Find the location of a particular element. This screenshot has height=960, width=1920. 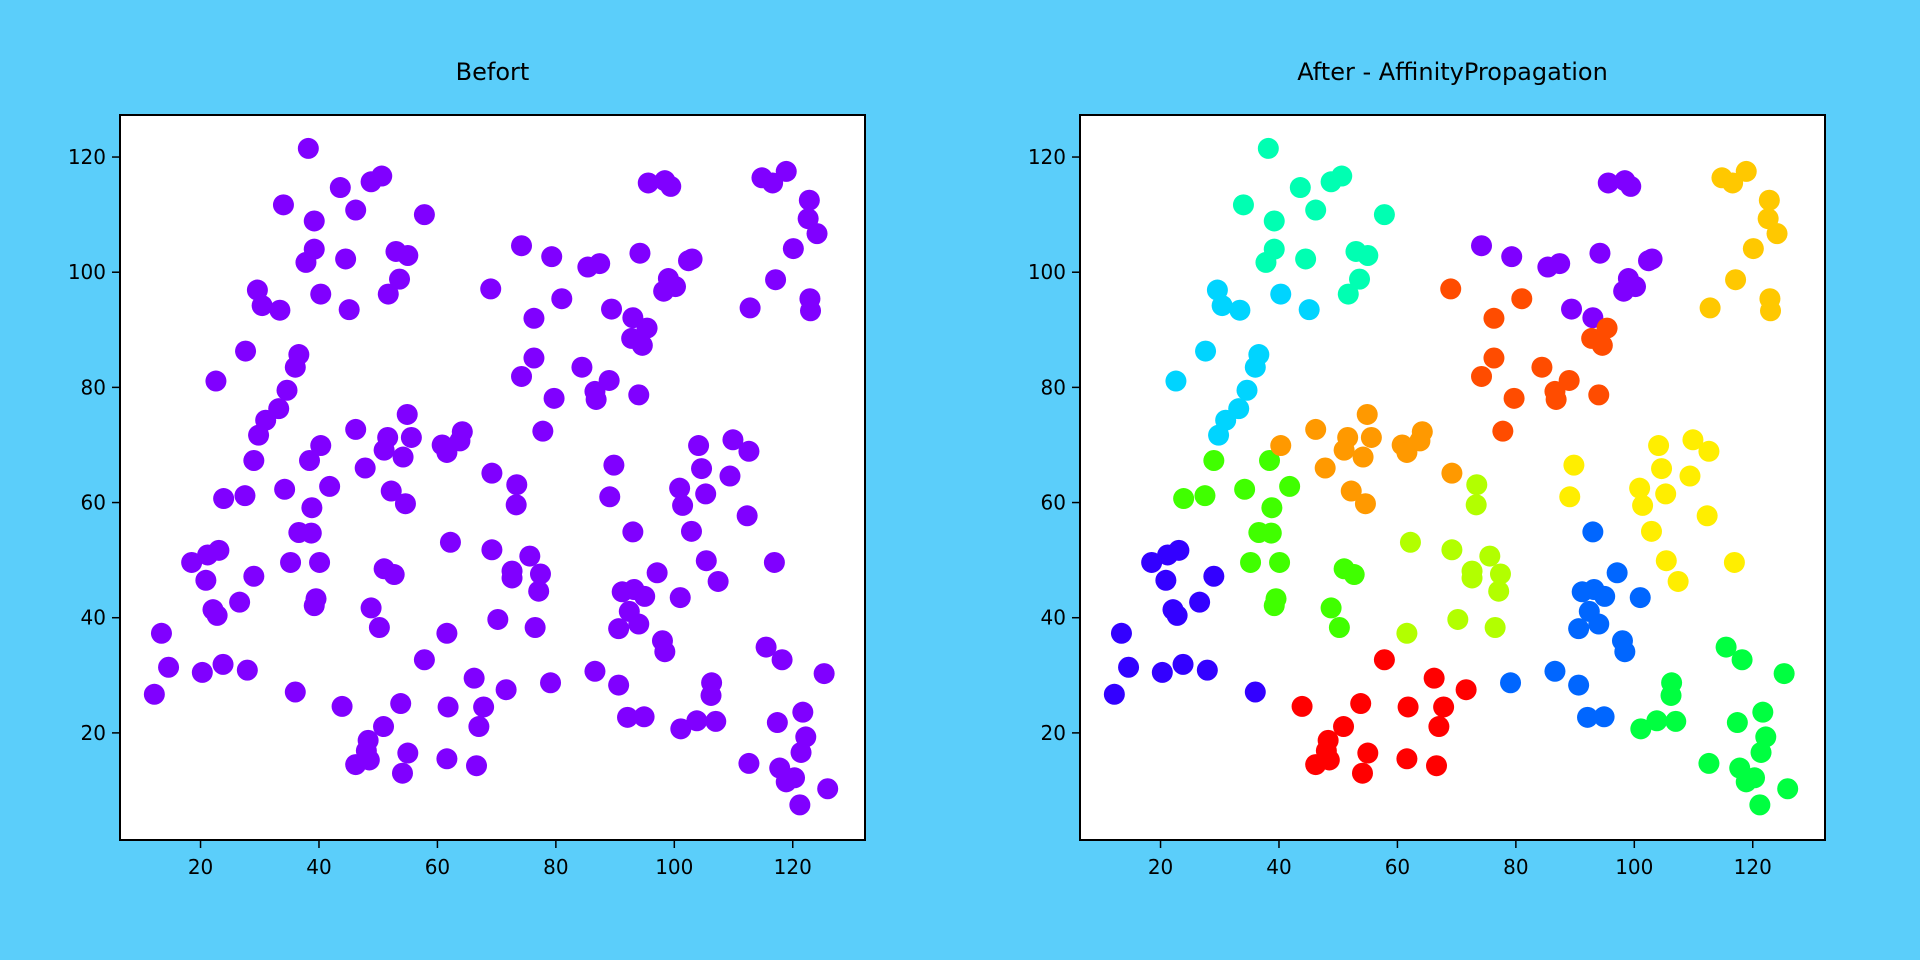

x-tick-label: 40 is located at coordinates (1278, 867).